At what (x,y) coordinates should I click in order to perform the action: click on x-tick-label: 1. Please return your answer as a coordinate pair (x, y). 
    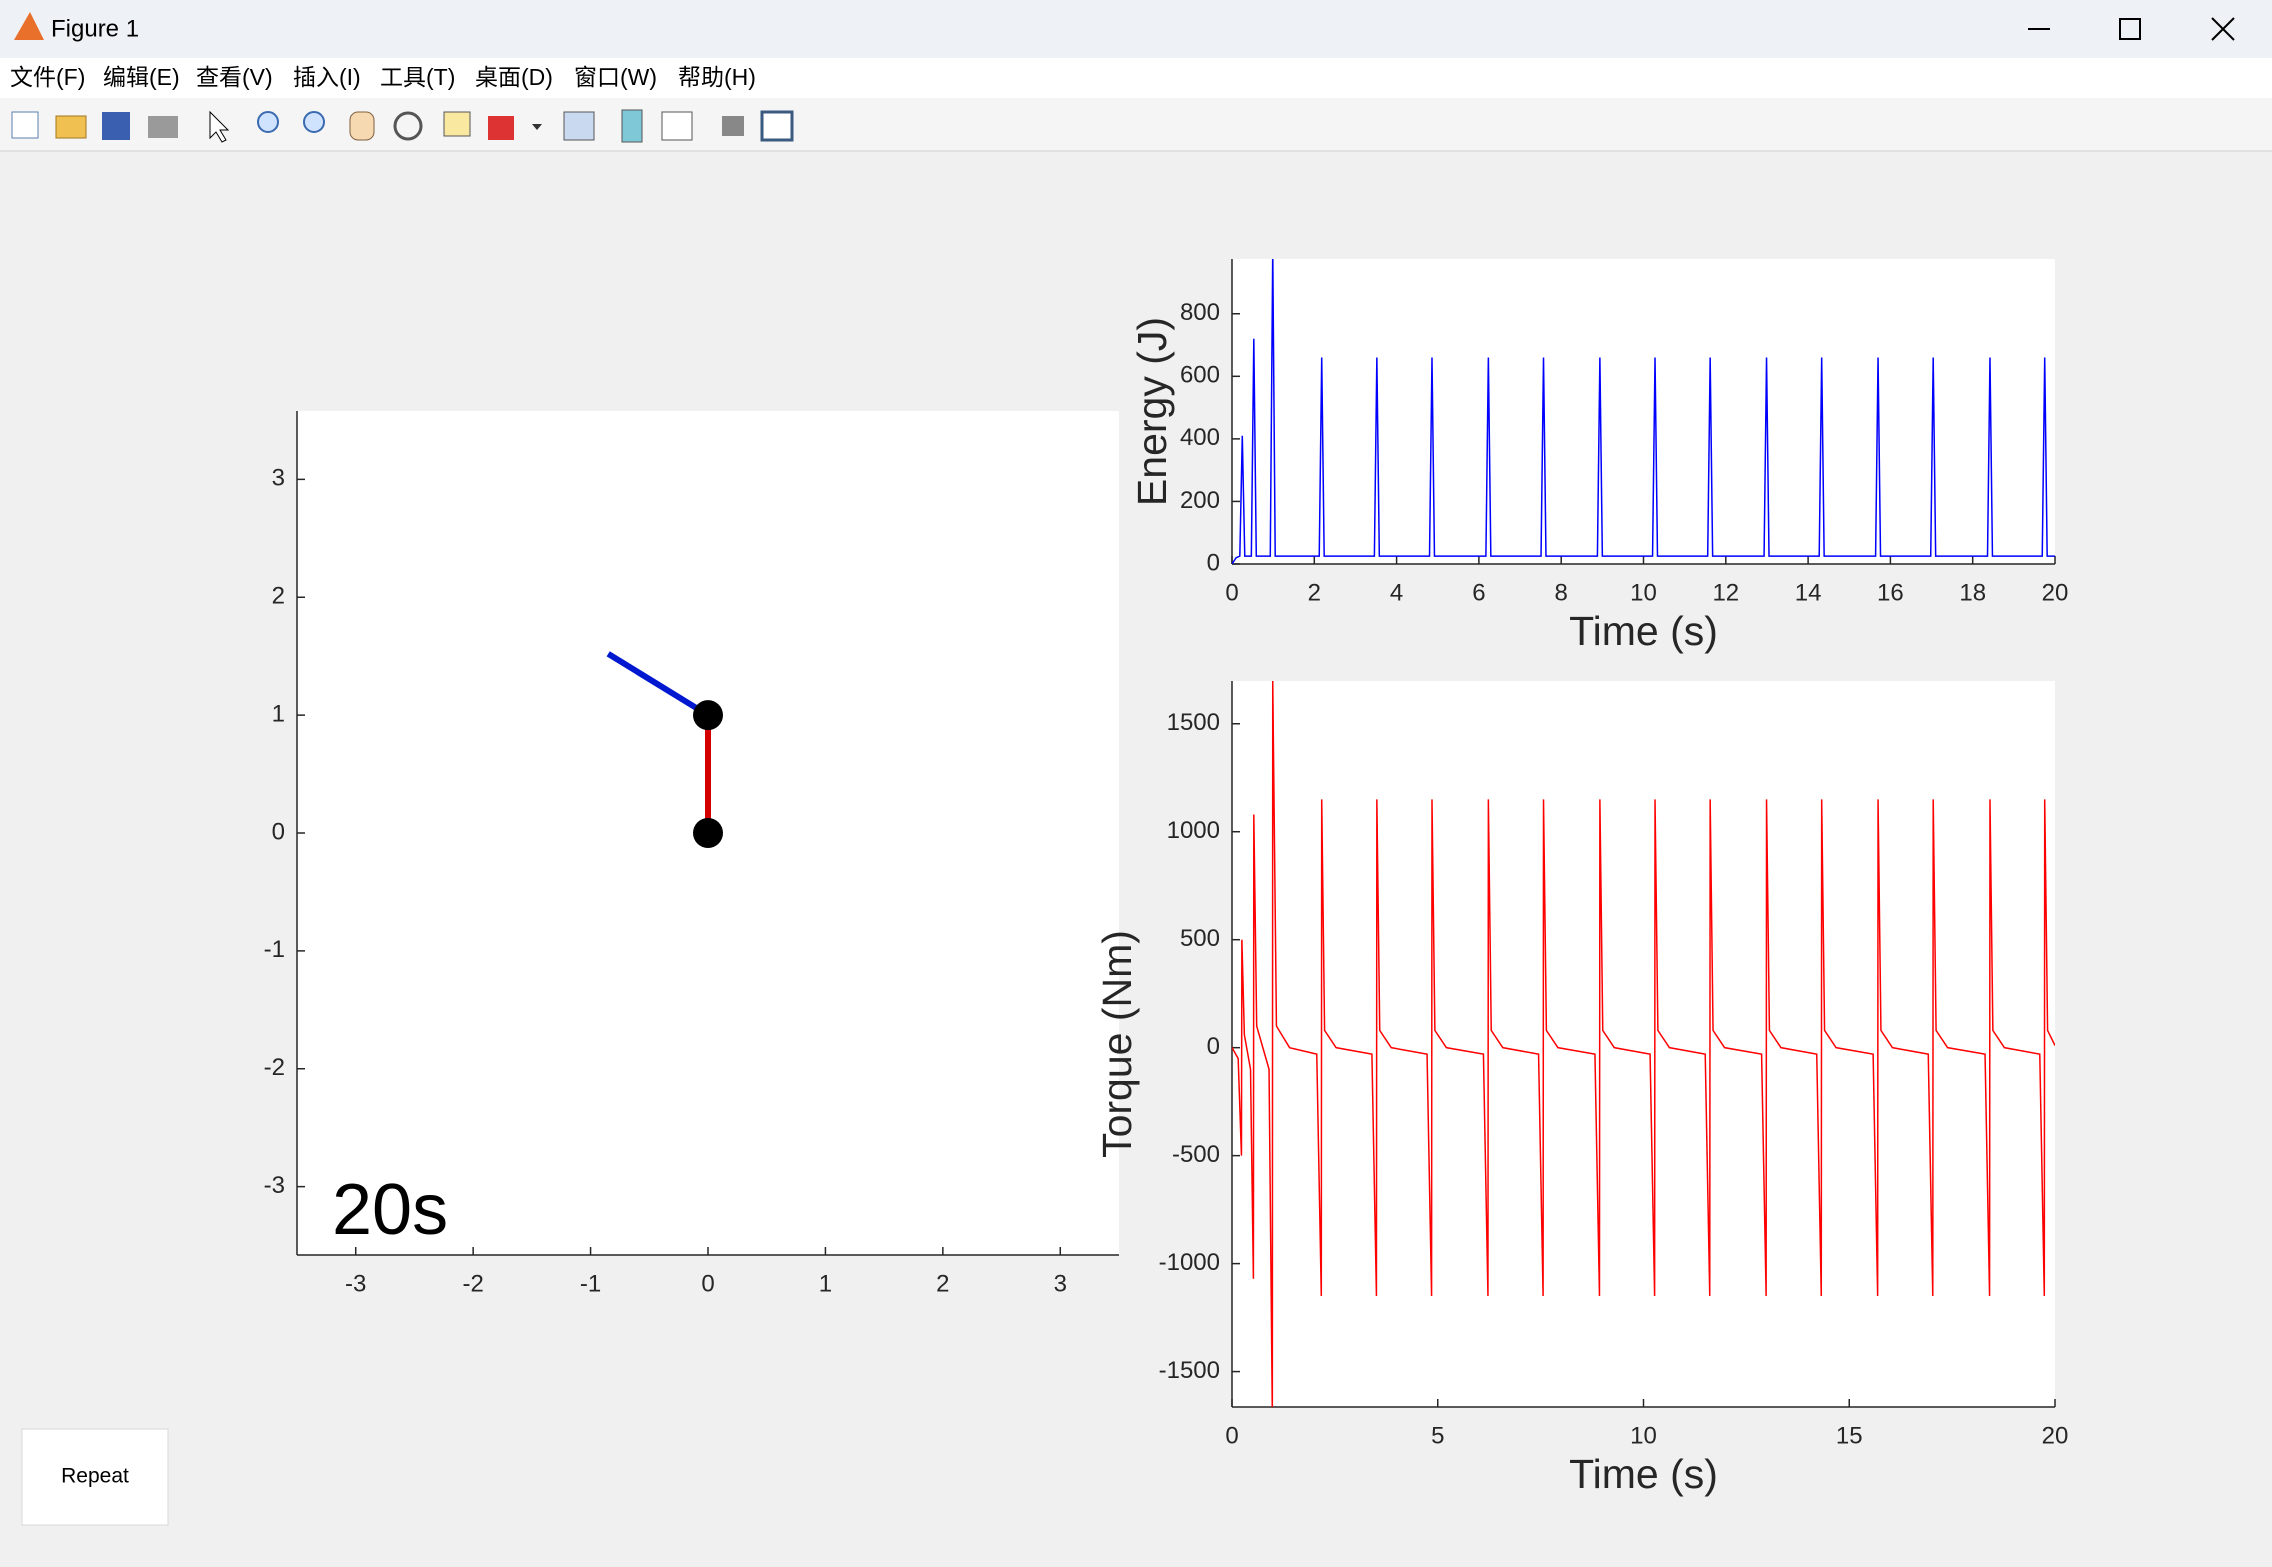
    Looking at the image, I should click on (825, 1283).